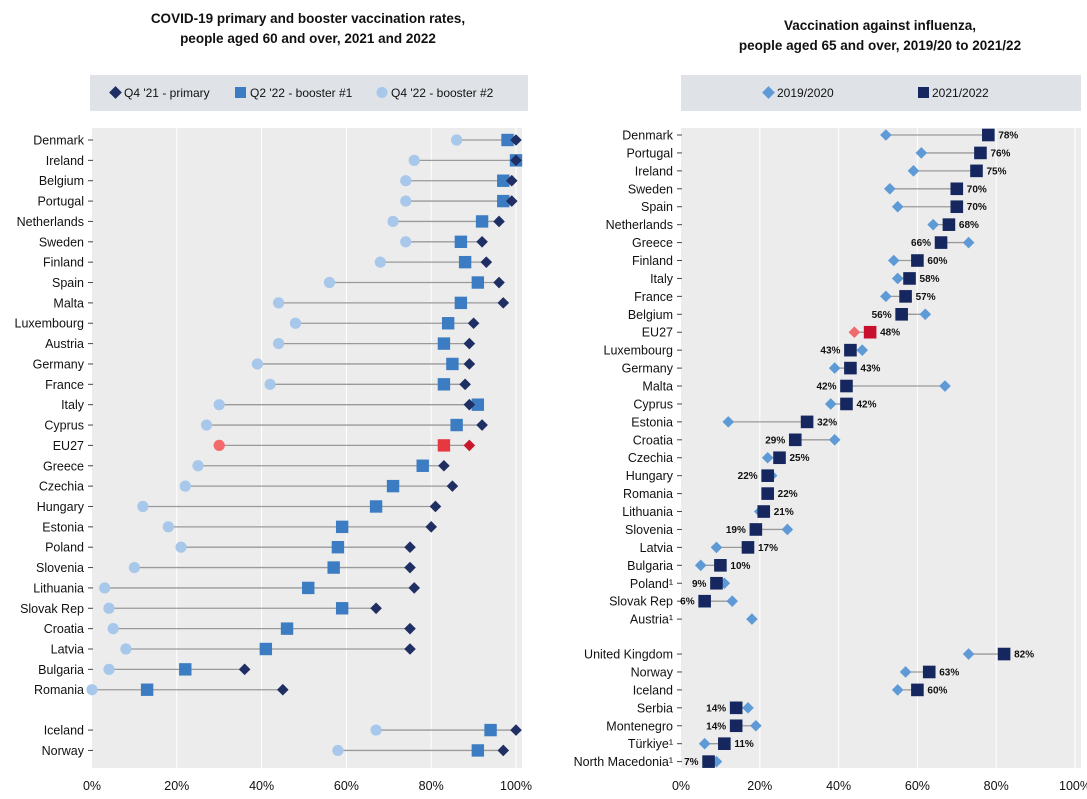 This screenshot has height=799, width=1087. I want to click on row-finland: Finland 60%, so click(790, 261).